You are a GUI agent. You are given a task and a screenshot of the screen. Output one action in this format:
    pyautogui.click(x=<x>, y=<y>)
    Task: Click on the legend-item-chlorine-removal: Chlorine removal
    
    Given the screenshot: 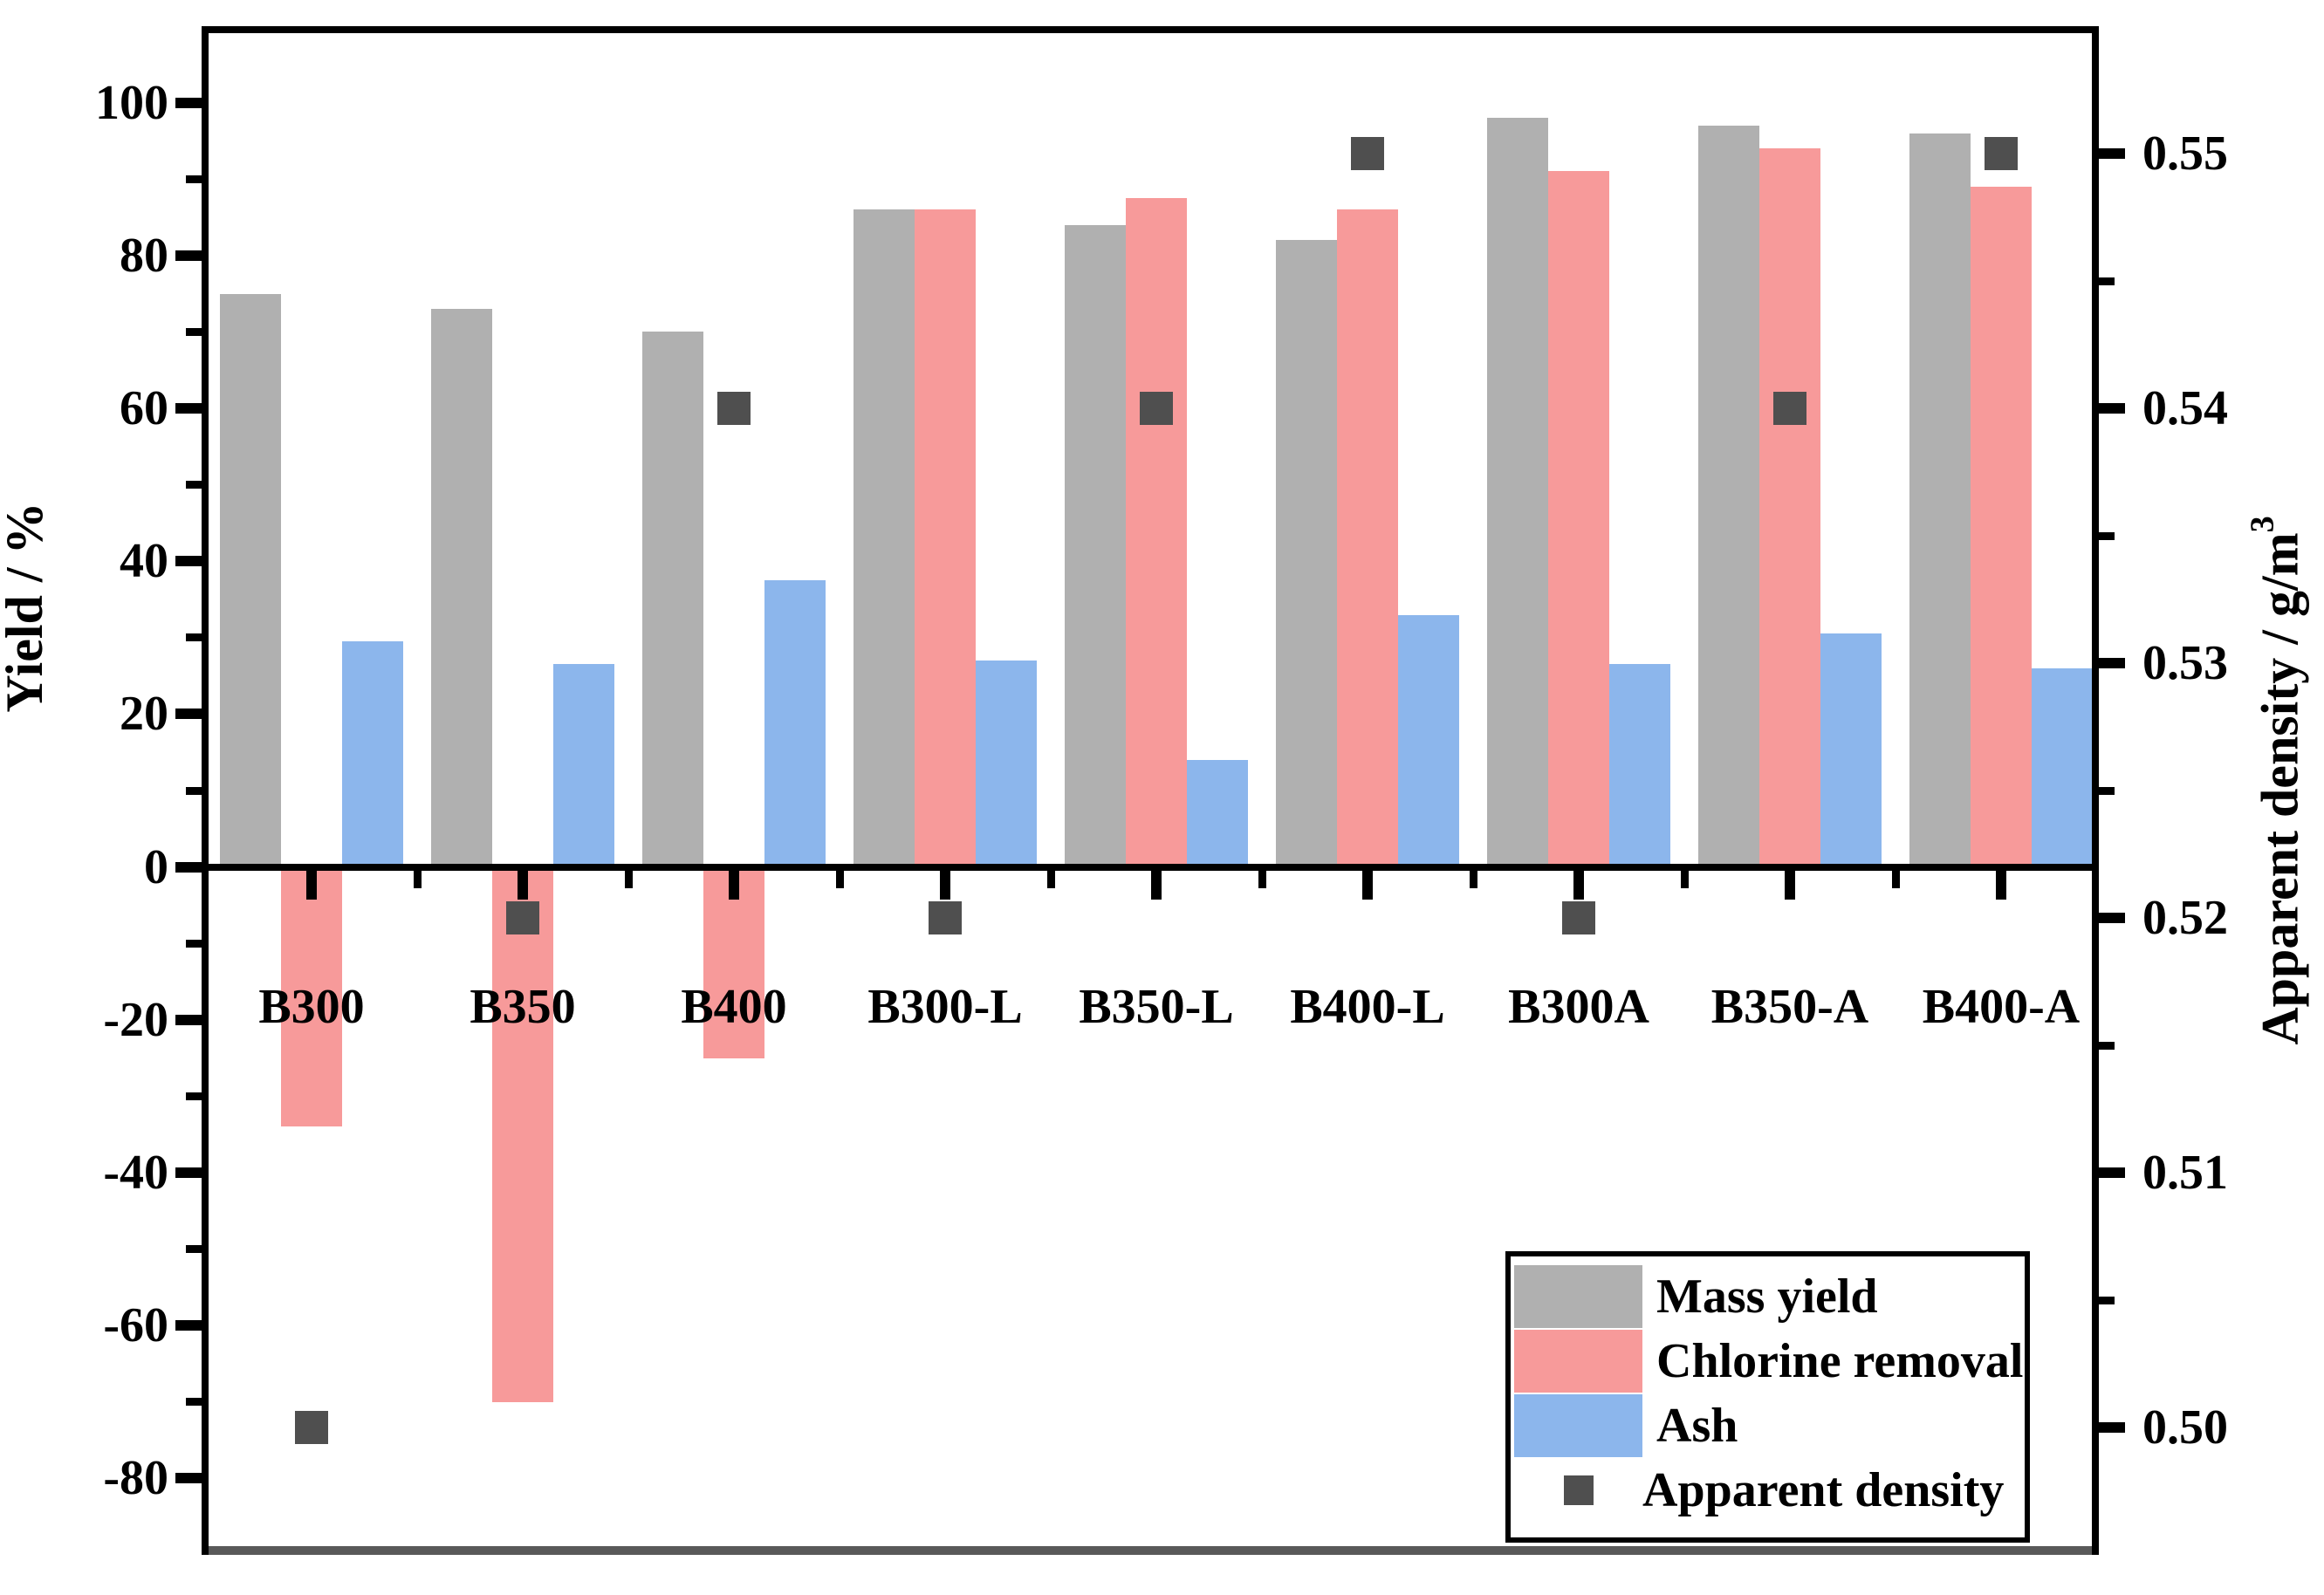 What is the action you would take?
    pyautogui.click(x=1769, y=1361)
    